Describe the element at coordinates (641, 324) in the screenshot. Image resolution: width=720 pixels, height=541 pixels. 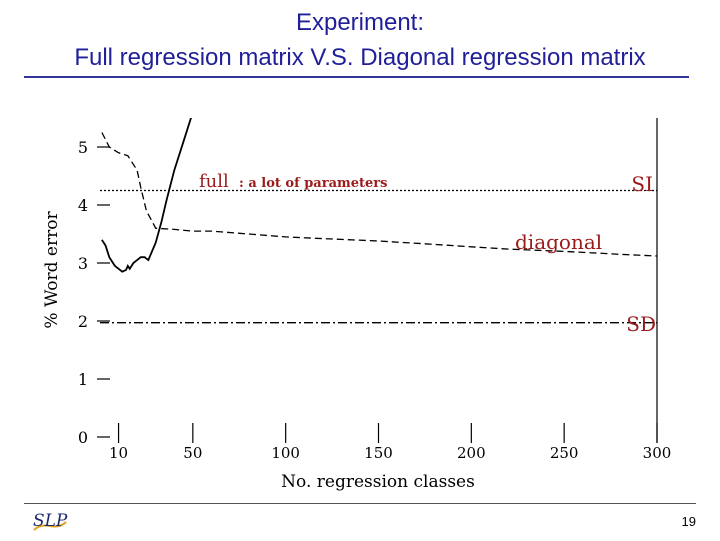
I see `annotation-sd: SD` at that location.